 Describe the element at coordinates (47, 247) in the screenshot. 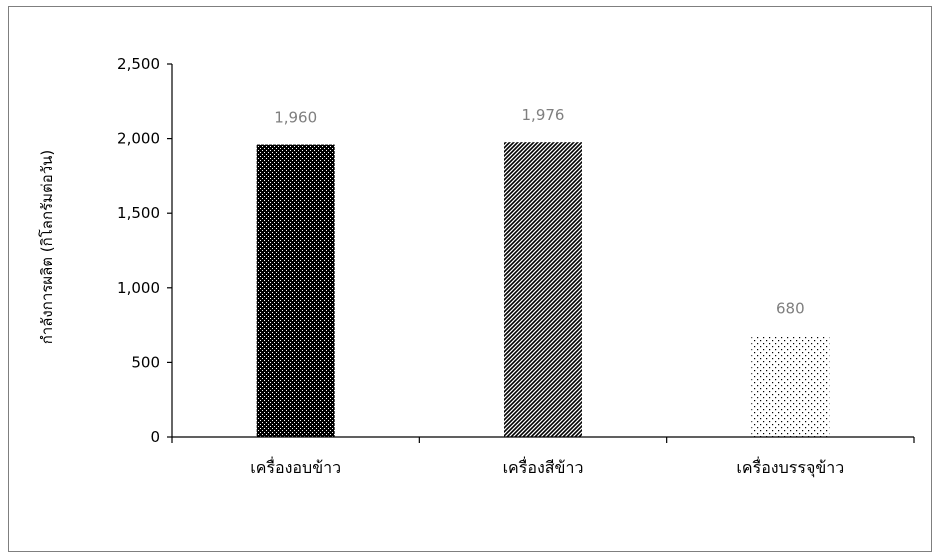

I see `y-axis-title: กำลังการผลิต (กิโลกรัมต่อวัน)` at that location.